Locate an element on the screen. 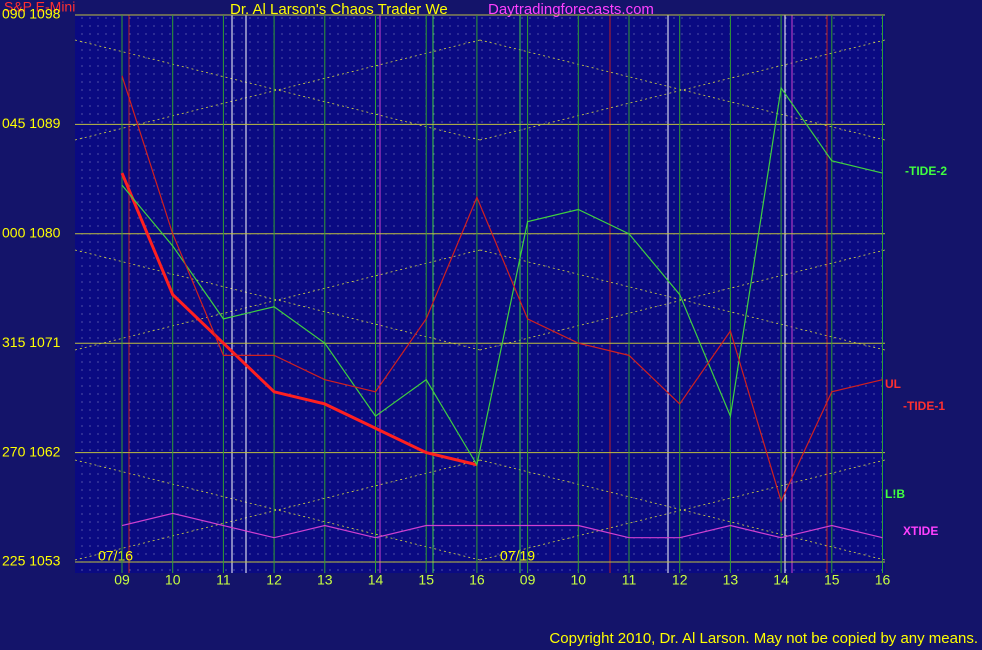 This screenshot has height=650, width=982. site-name: Daytradingforecasts.com is located at coordinates (571, 9).